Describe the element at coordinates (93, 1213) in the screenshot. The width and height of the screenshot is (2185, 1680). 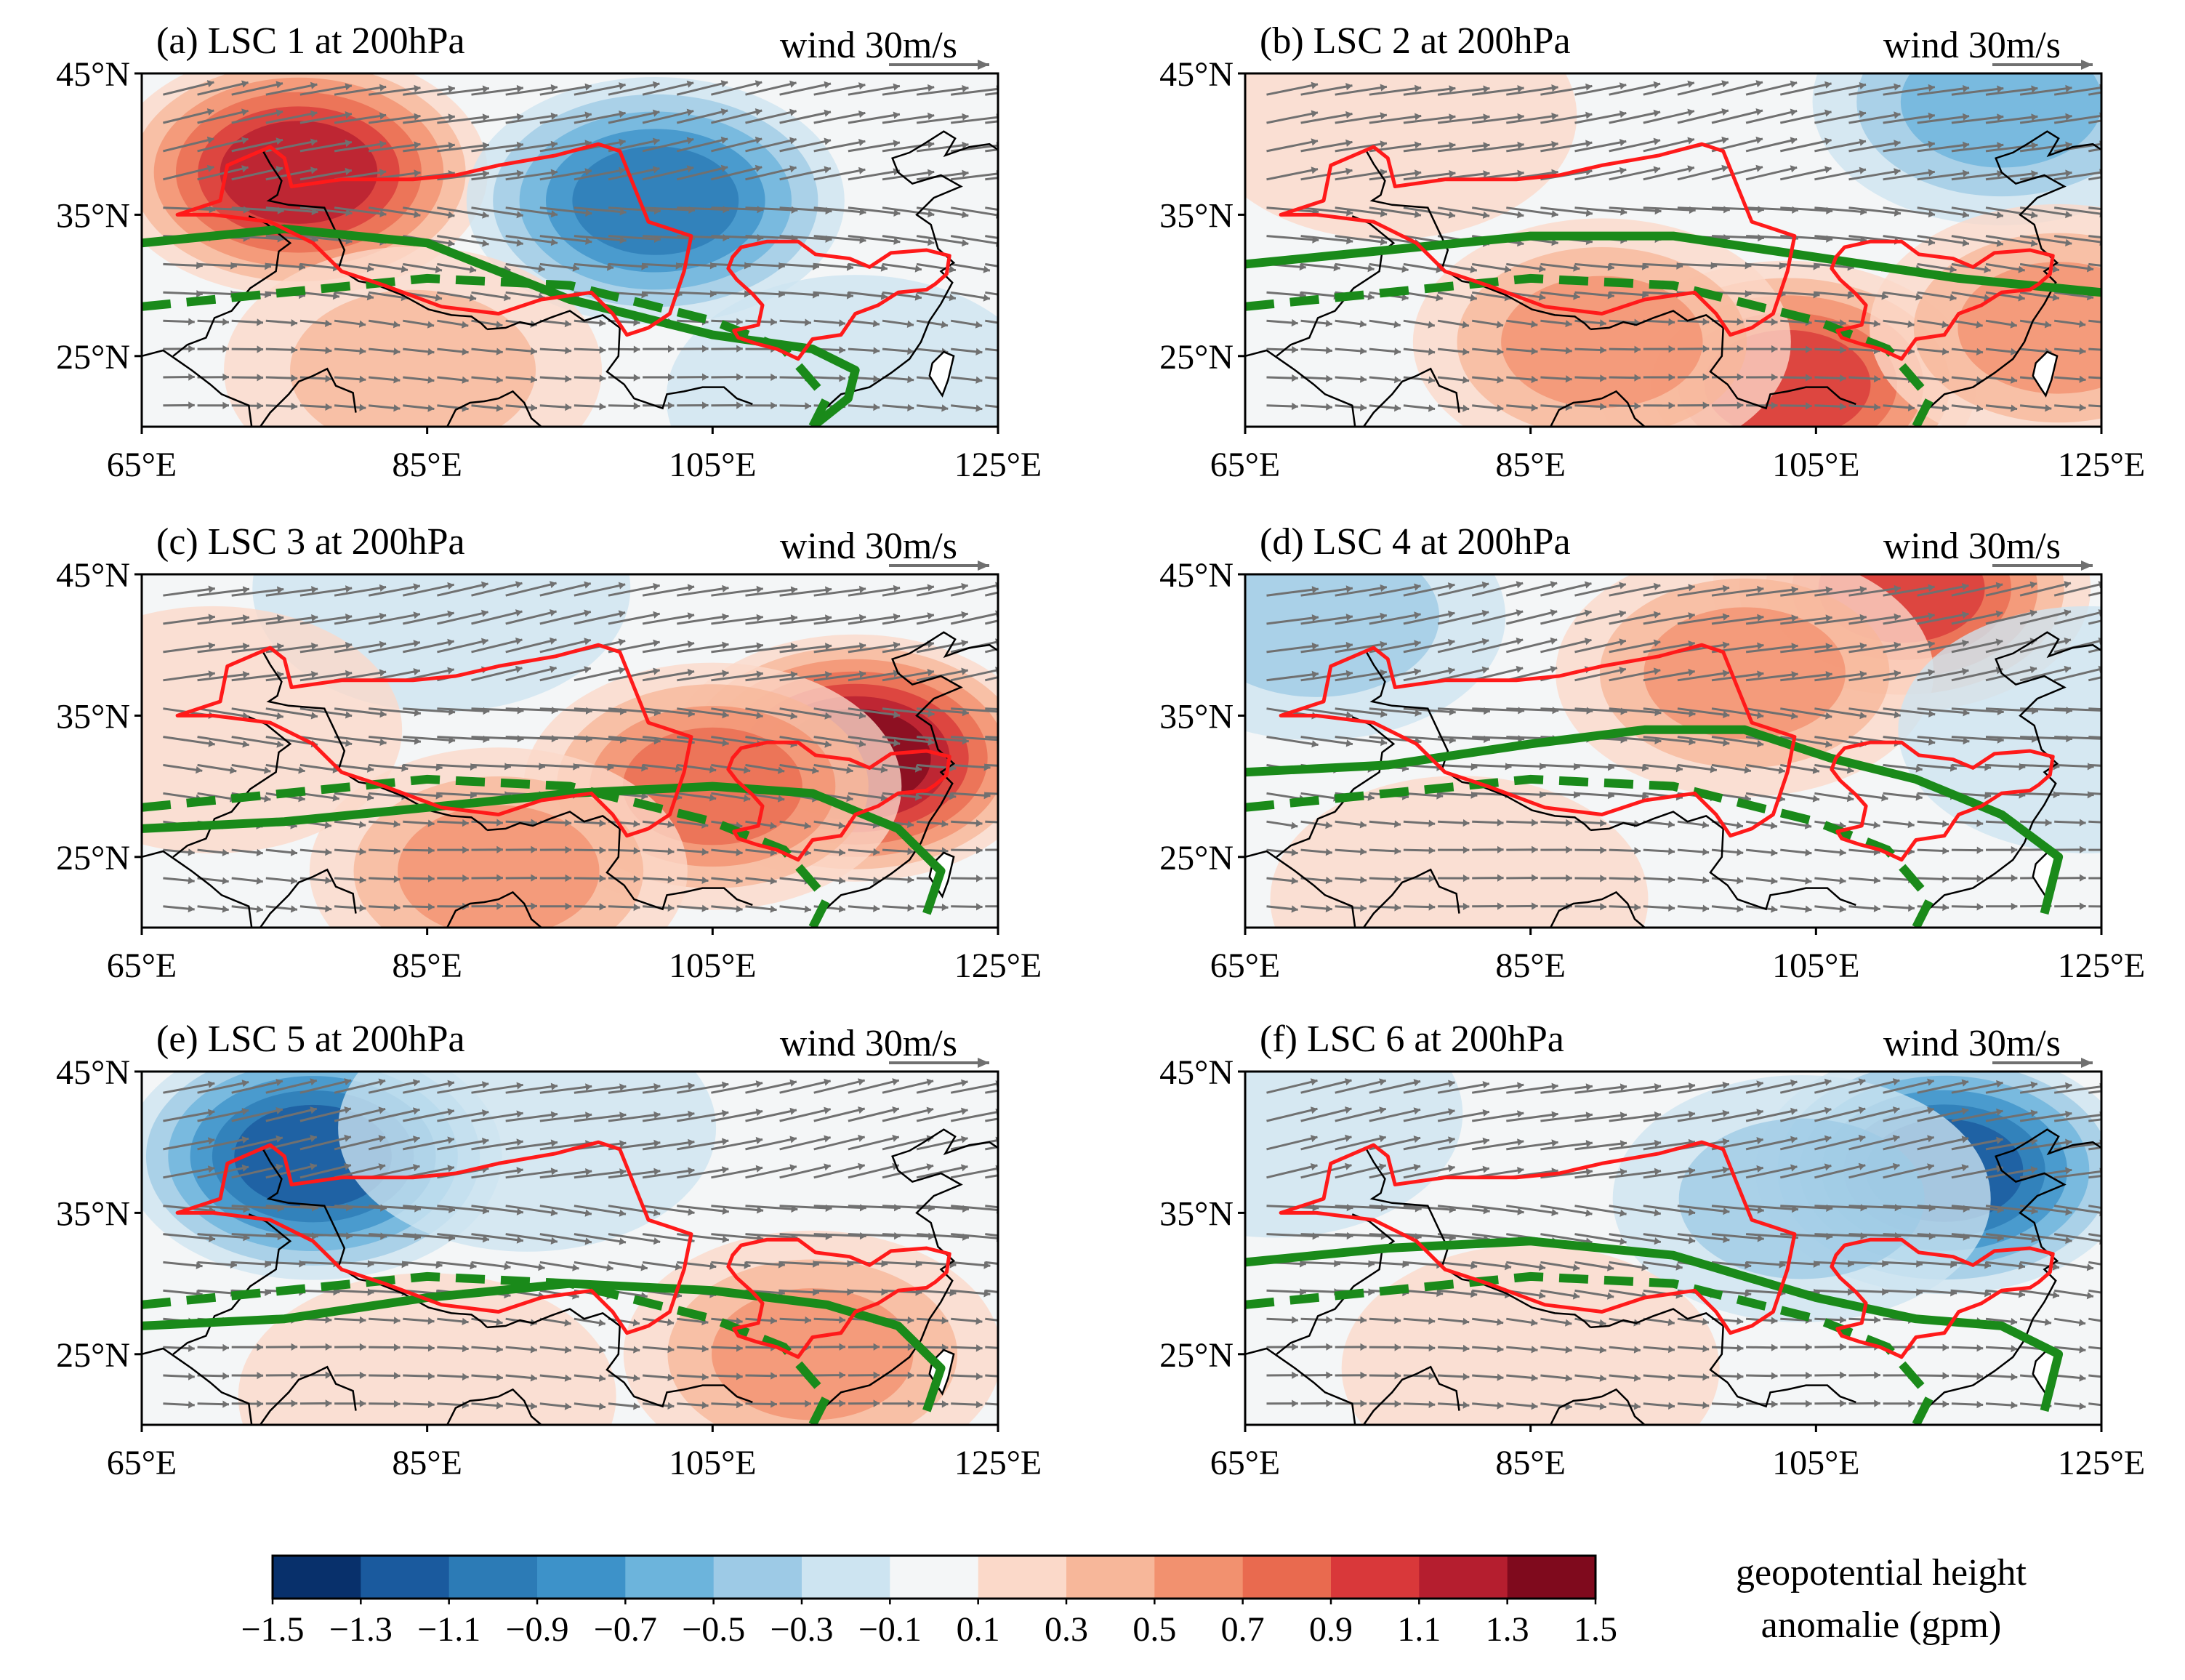
I see `lat-tick-label: 35°N` at that location.